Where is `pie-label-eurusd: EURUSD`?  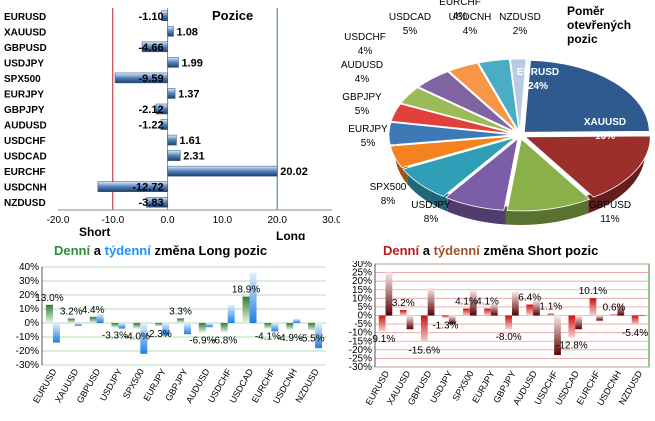 pie-label-eurusd: EURUSD is located at coordinates (538, 72).